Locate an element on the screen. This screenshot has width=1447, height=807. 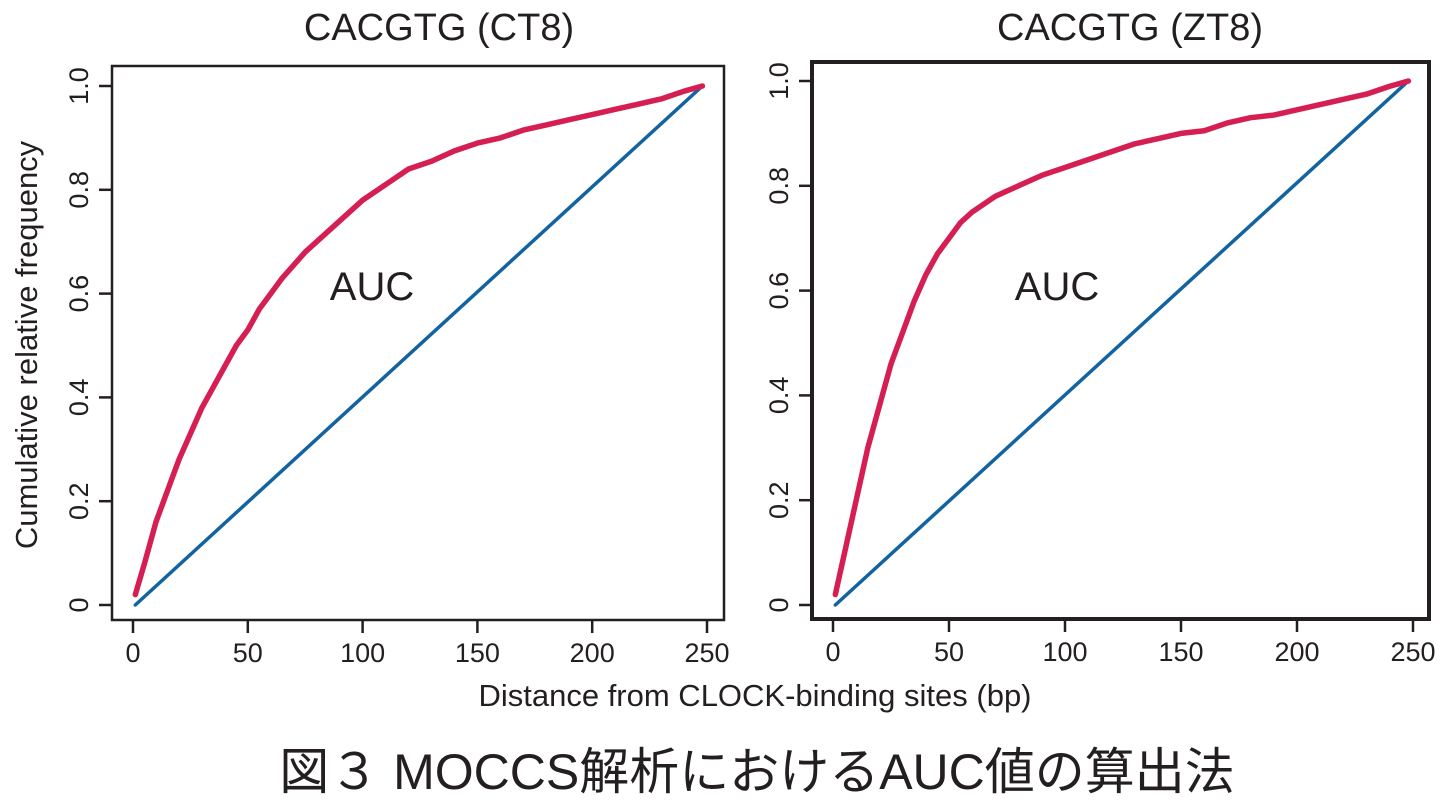
x-axis-label: Distance from CLOCK-binding sites (bp) is located at coordinates (754, 695).